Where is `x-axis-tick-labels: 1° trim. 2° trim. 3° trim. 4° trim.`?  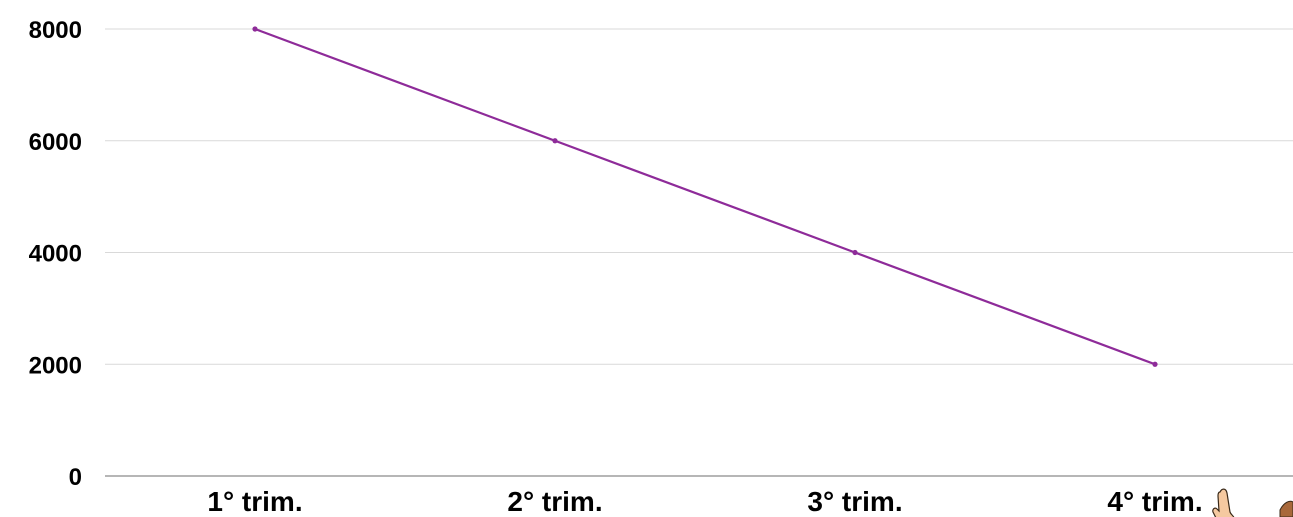 x-axis-tick-labels: 1° trim. 2° trim. 3° trim. 4° trim. is located at coordinates (704, 501).